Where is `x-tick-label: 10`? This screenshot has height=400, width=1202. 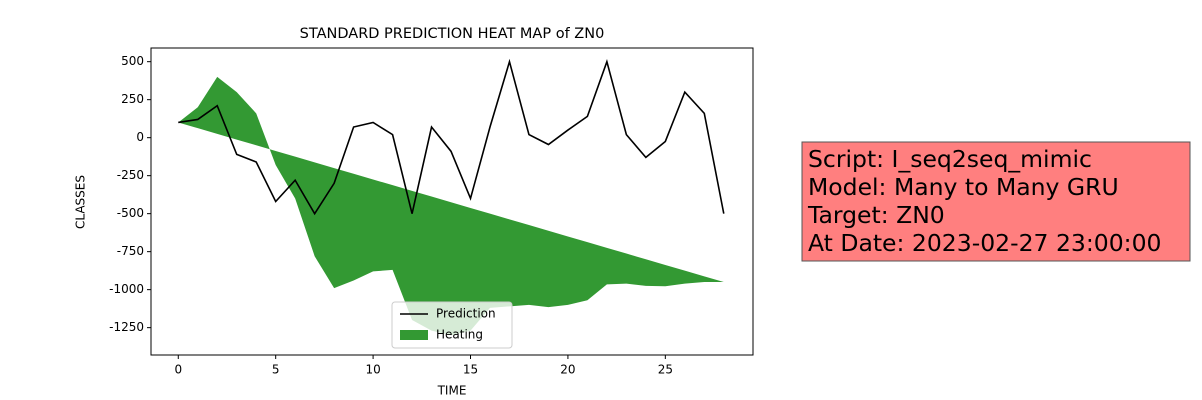
x-tick-label: 10 is located at coordinates (372, 370).